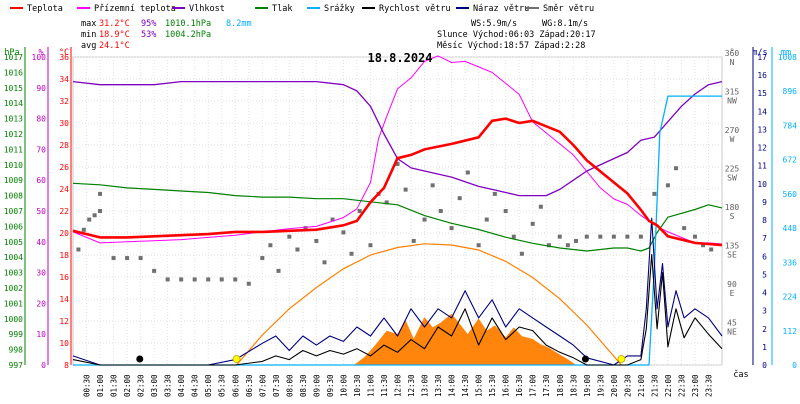 This screenshot has height=404, width=800. What do you see at coordinates (282, 9) in the screenshot?
I see `legend-label: Tlak` at bounding box center [282, 9].